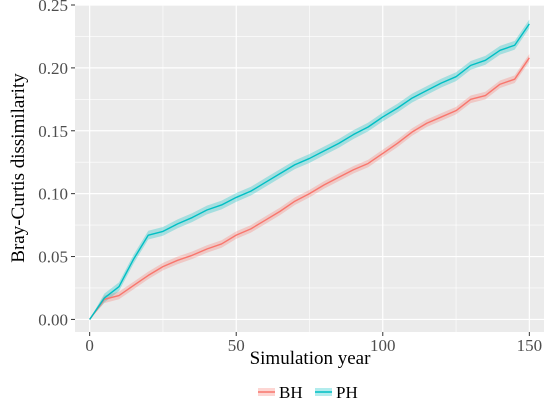  What do you see at coordinates (311, 358) in the screenshot?
I see `x-axis-title: Simulation year` at bounding box center [311, 358].